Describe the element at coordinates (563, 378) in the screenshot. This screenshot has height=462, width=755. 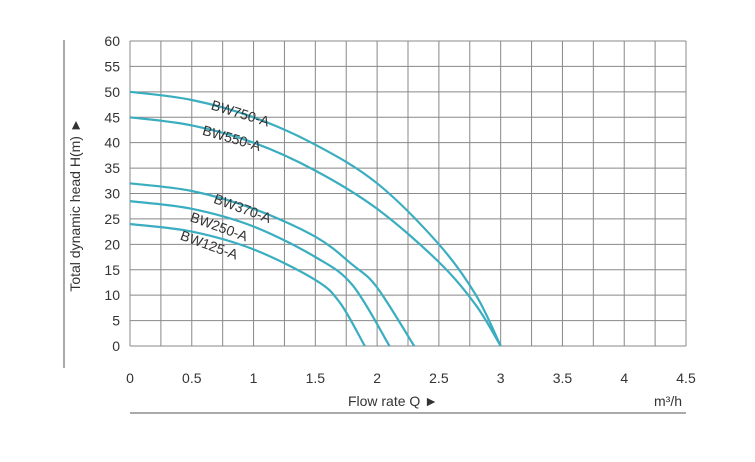
I see `x-tick-label: 3.5` at that location.